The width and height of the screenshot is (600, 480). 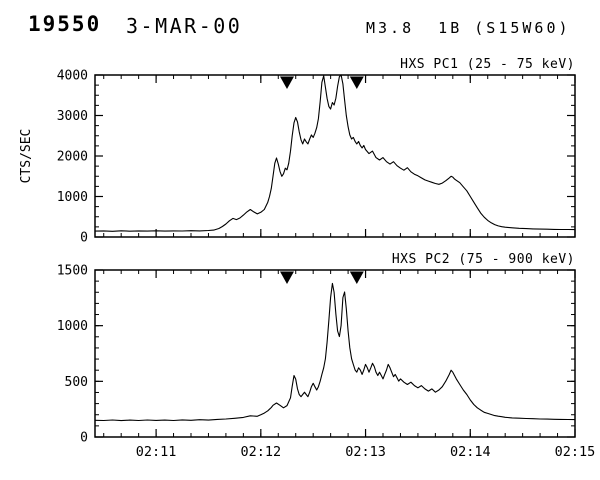 I want to click on x-tick-label: 02:14, so click(x=470, y=452).